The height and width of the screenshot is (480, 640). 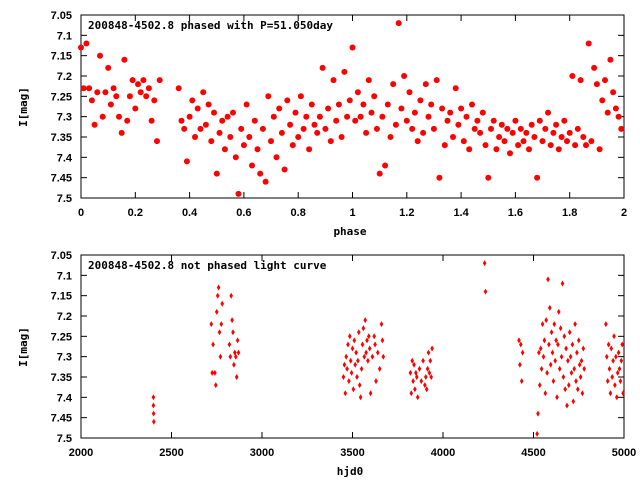 I want to click on unphased-y-tick-label: 7.45, so click(x=61, y=419).